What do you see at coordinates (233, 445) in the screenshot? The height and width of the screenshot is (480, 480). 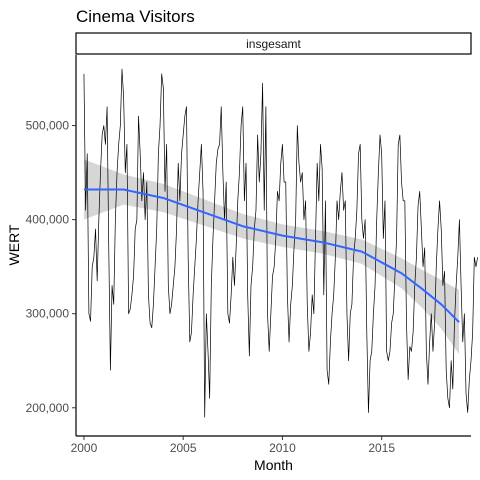 I see `x-axis-ticks: 2000 2005 2010 2015` at bounding box center [233, 445].